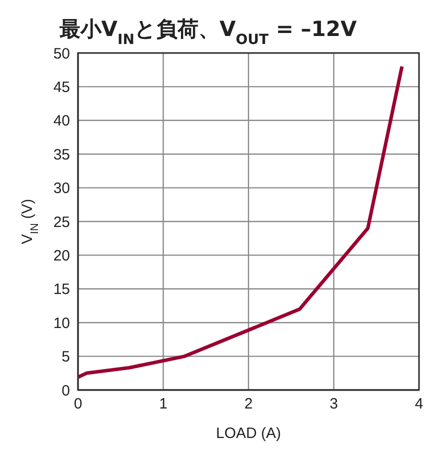  Describe the element at coordinates (66, 391) in the screenshot. I see `y-tick-label: 0` at that location.